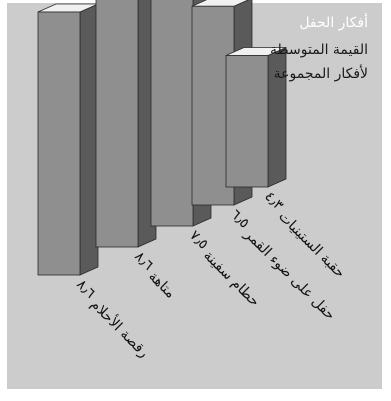 This screenshot has width=391, height=401. Describe the element at coordinates (89, 139) in the screenshot. I see `bar-side-face` at that location.